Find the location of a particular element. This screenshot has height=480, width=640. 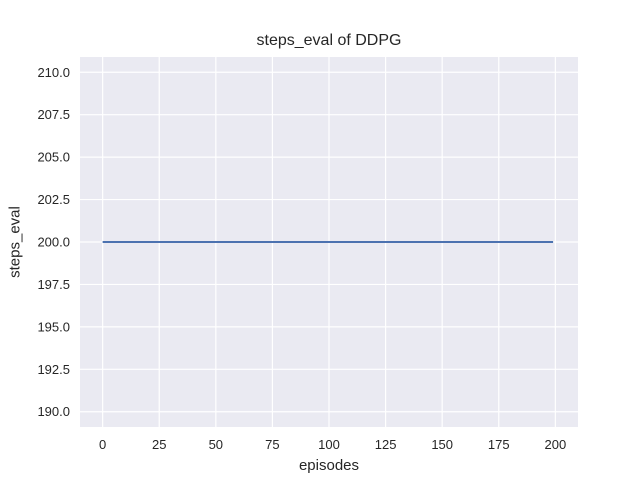

x-axis-label: episodes is located at coordinates (329, 465).